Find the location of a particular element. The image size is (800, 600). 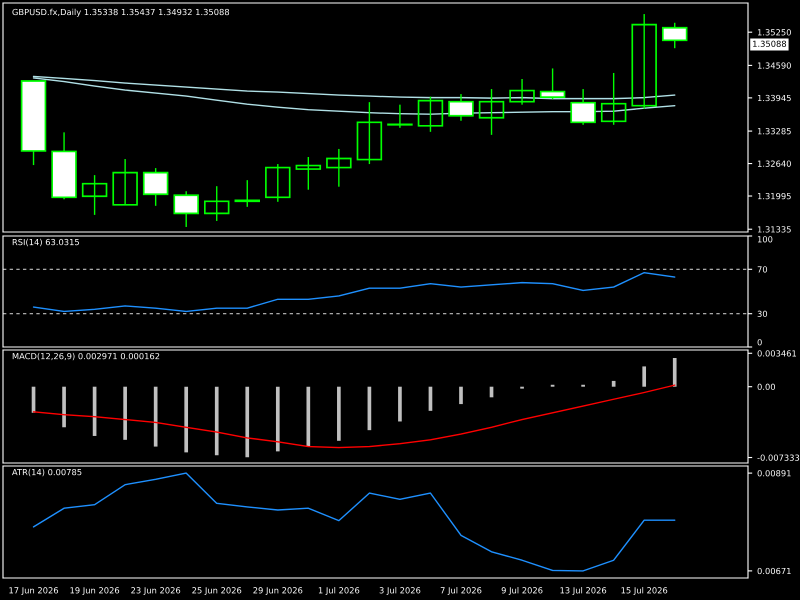

y-tick-label: 1.33285 is located at coordinates (774, 131).